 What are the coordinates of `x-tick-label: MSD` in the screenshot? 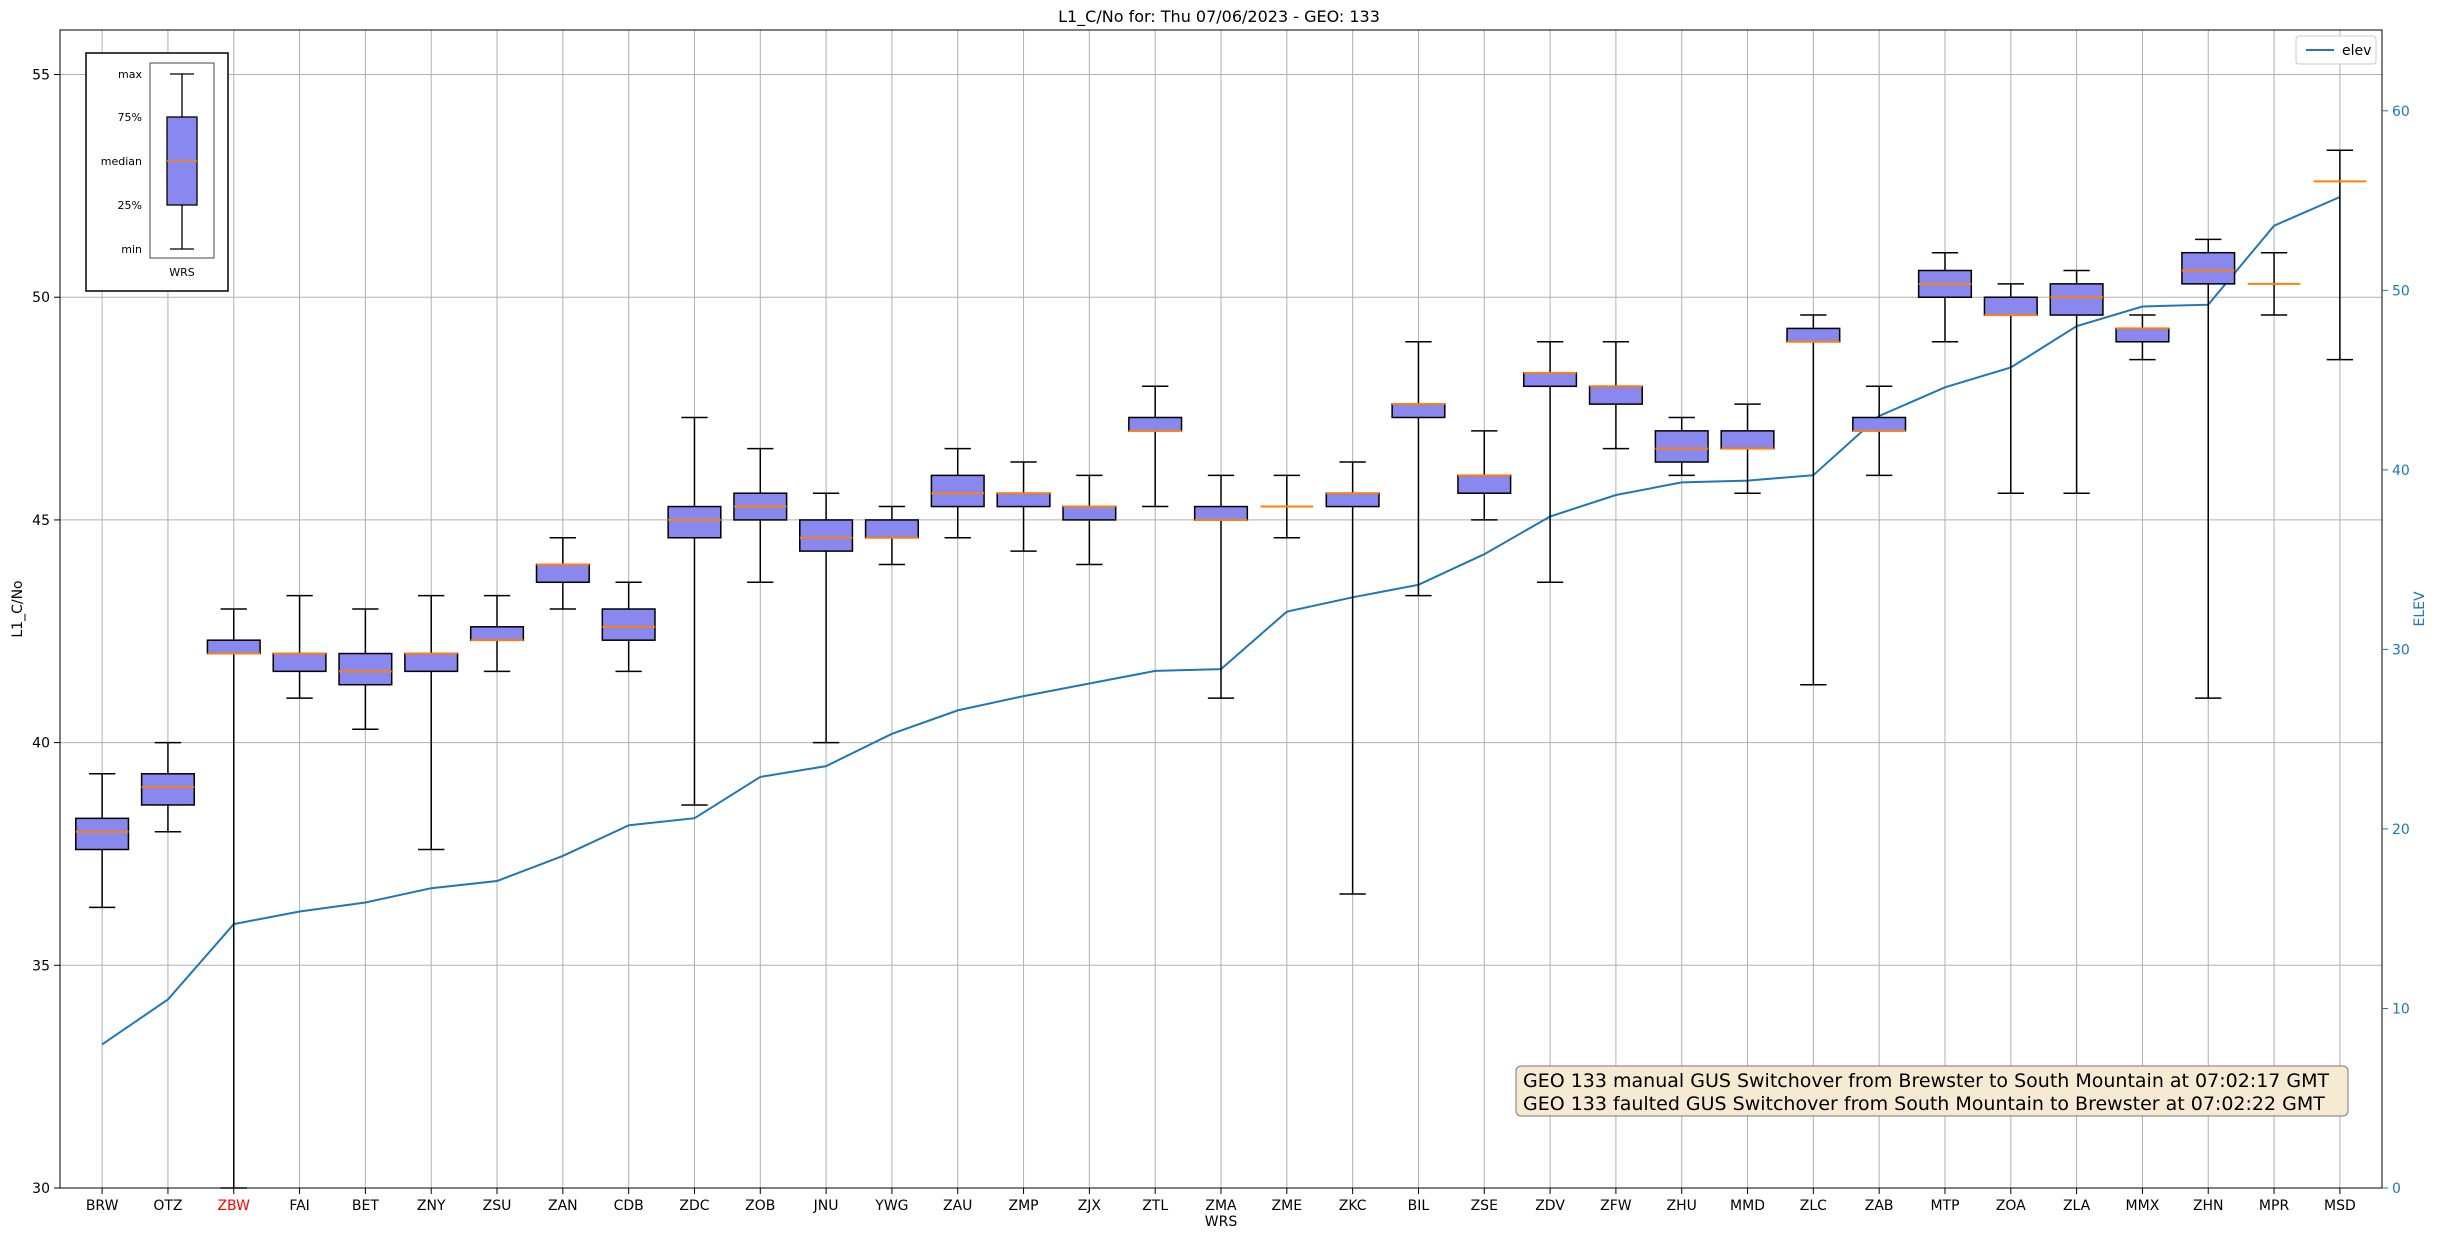 It's located at (2340, 1206).